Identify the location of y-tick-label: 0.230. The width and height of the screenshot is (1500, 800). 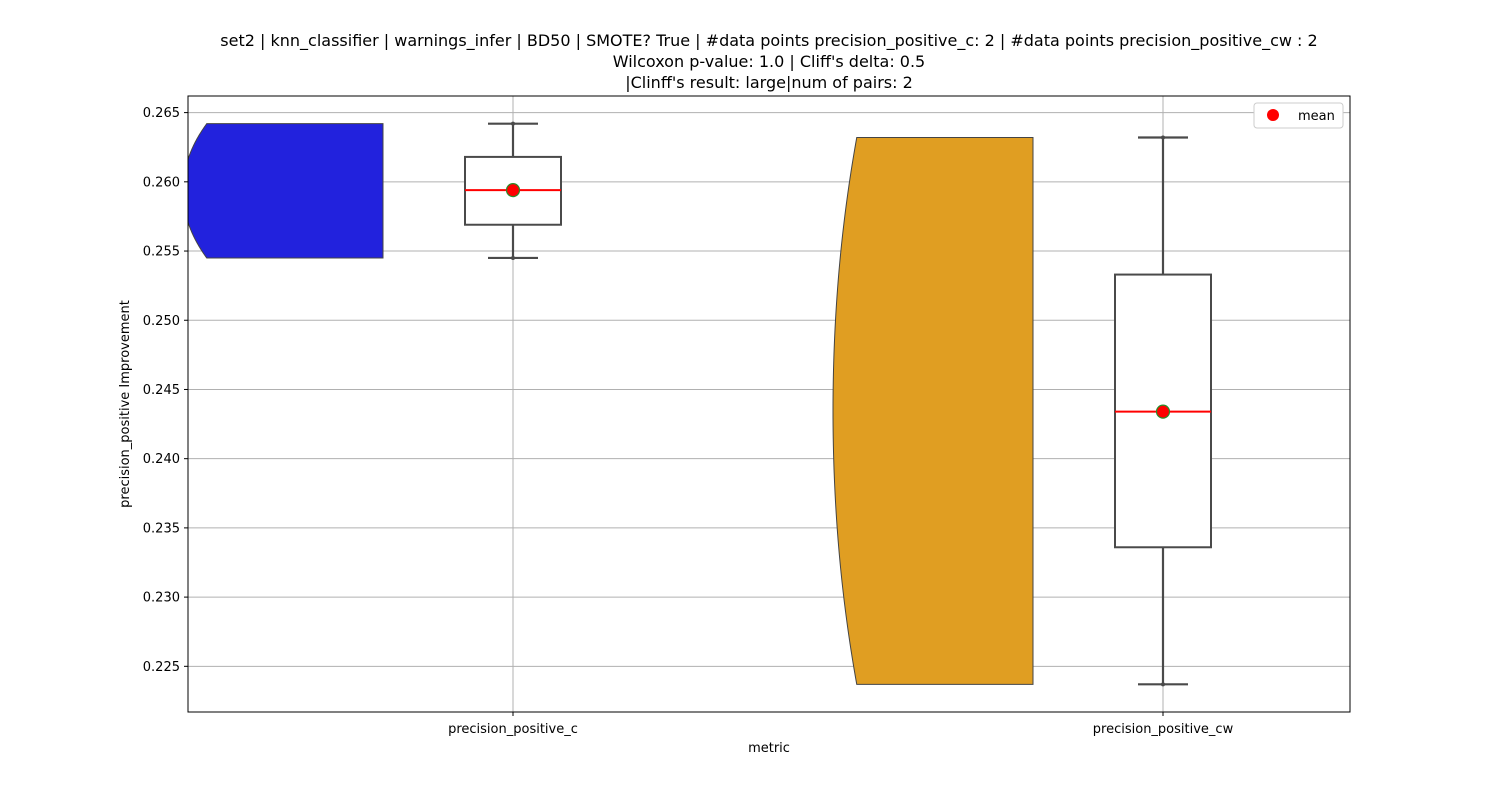
(161, 598).